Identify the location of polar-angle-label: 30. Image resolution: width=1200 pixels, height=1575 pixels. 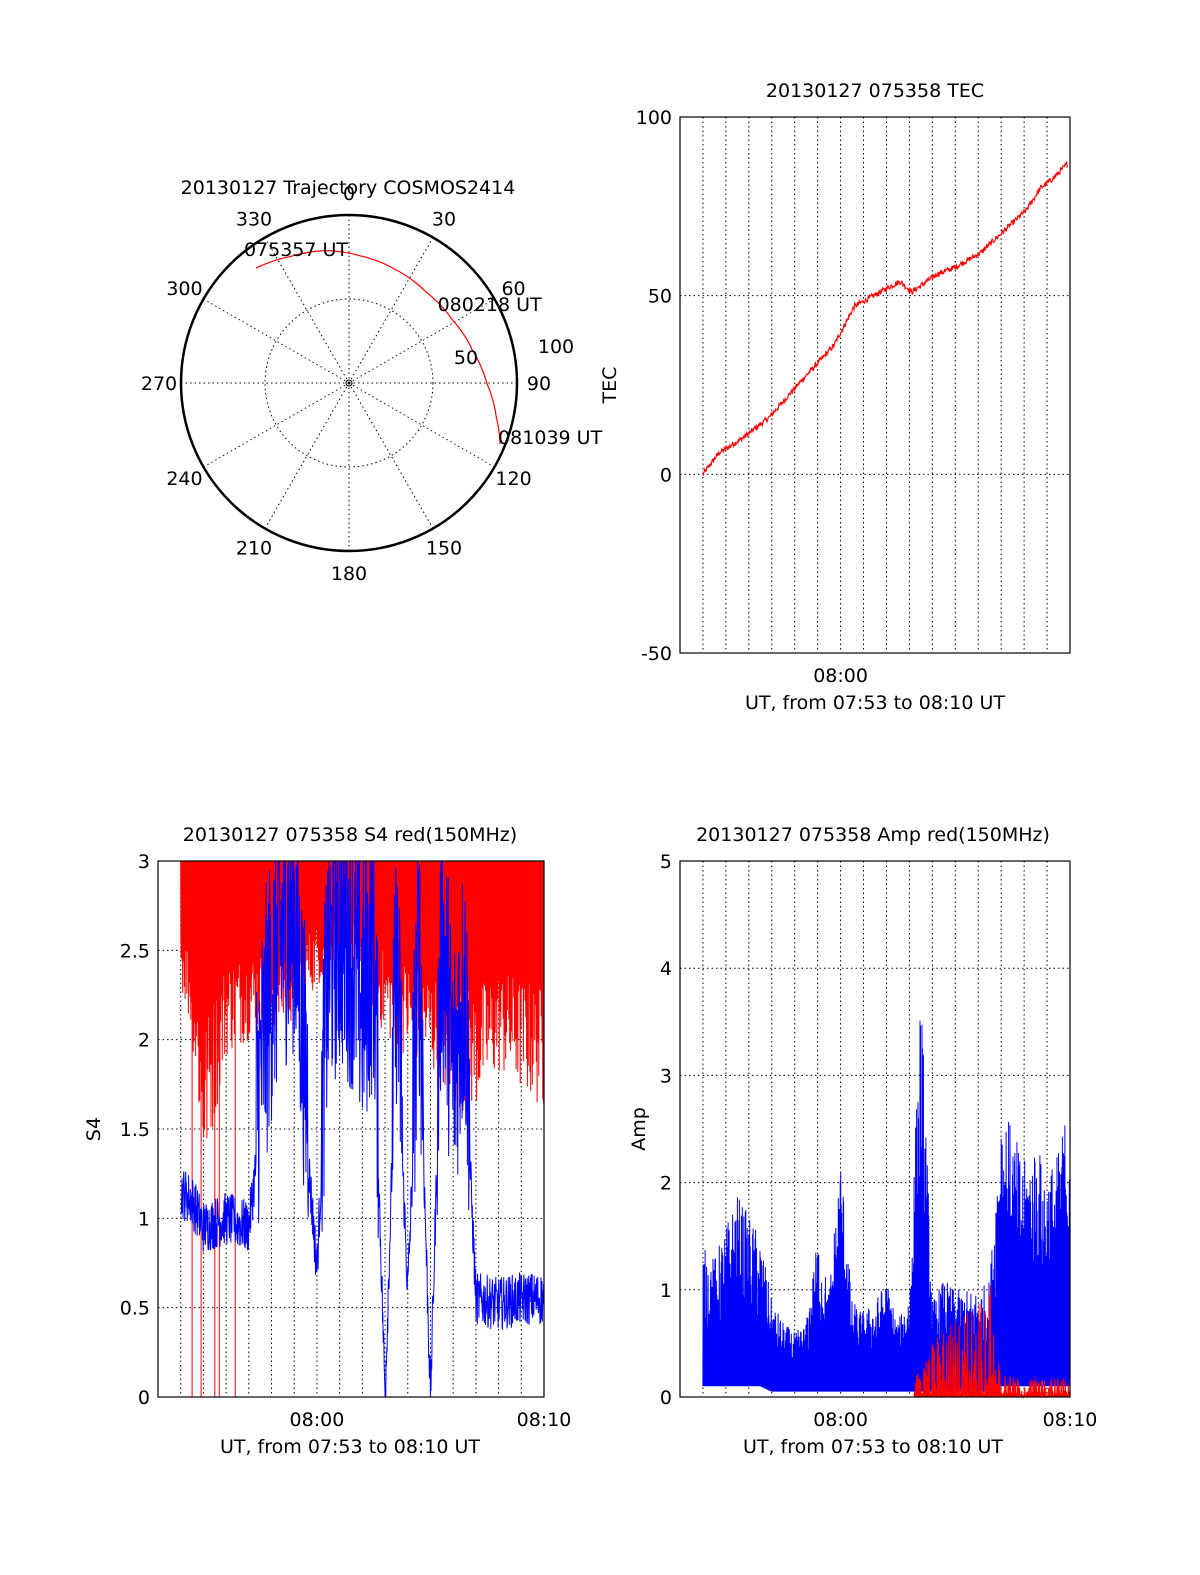
(444, 219).